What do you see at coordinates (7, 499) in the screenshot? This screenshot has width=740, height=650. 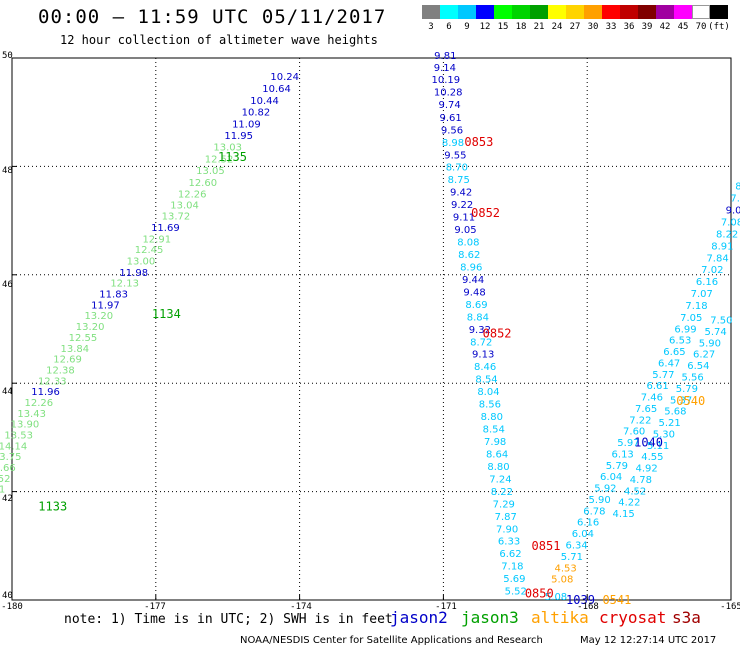 I see `y-tick-label: 42` at bounding box center [7, 499].